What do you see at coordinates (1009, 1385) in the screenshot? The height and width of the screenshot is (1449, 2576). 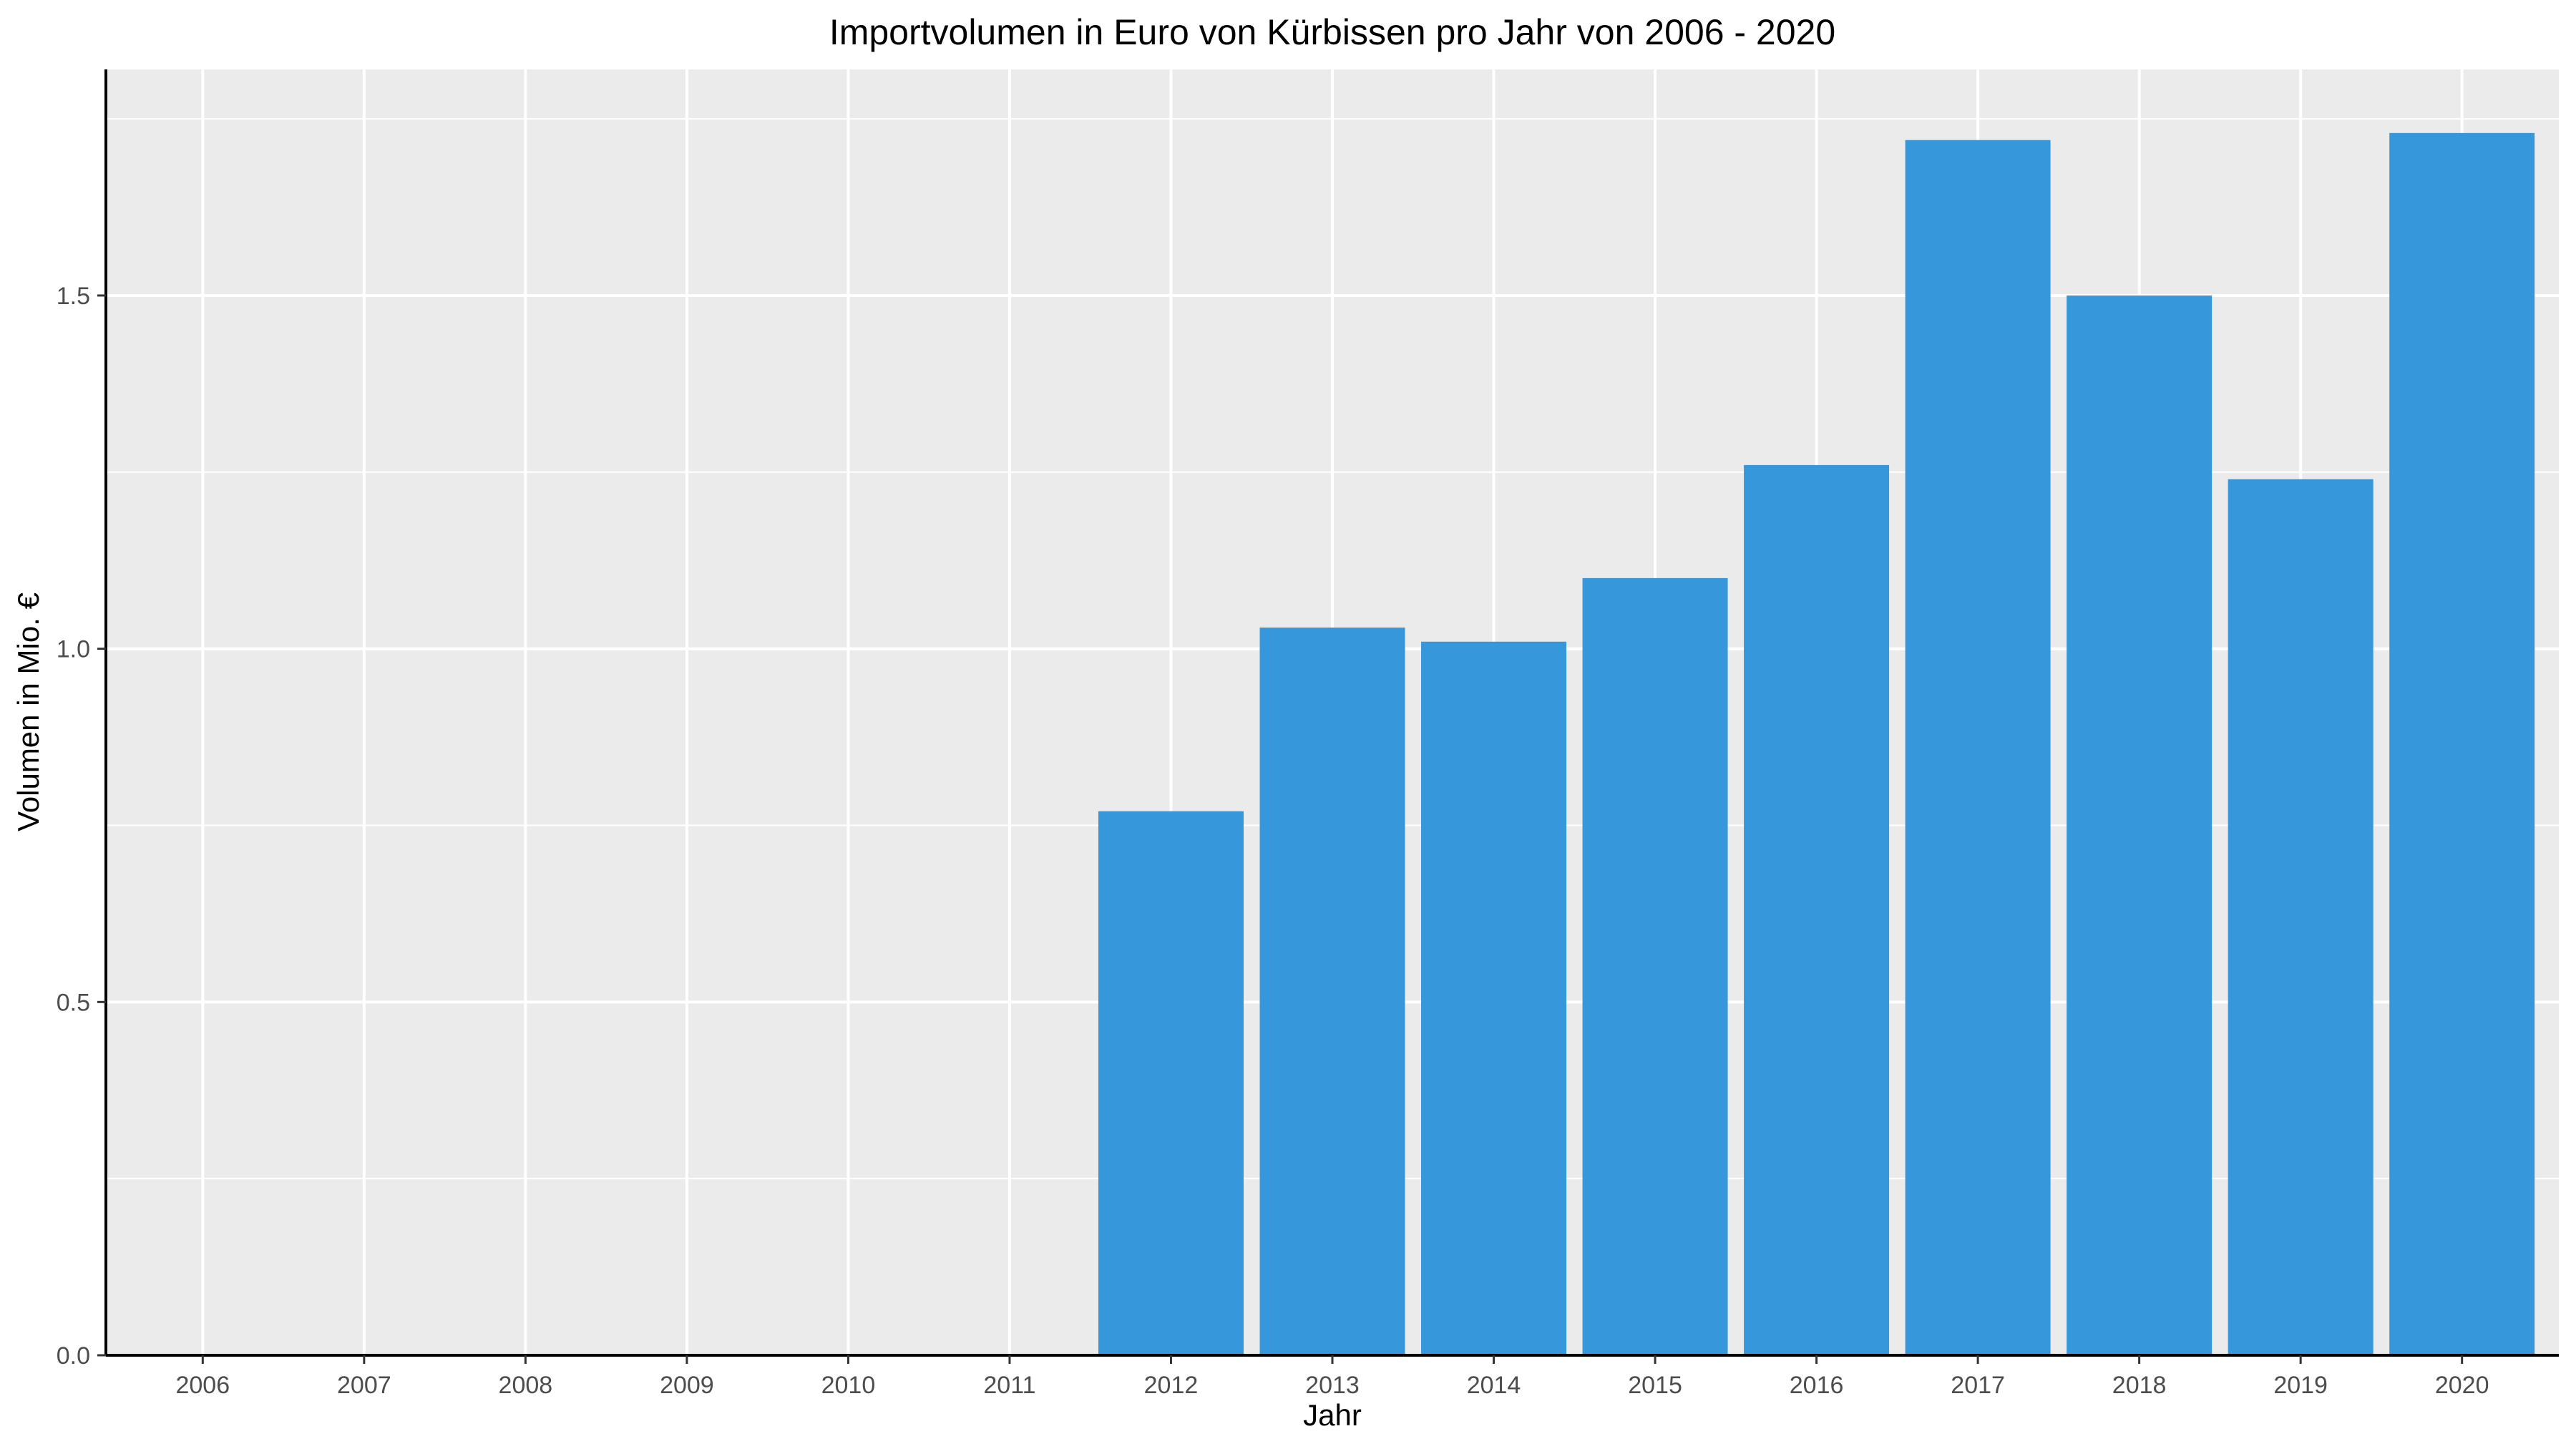 I see `x-tick-label: 2011` at bounding box center [1009, 1385].